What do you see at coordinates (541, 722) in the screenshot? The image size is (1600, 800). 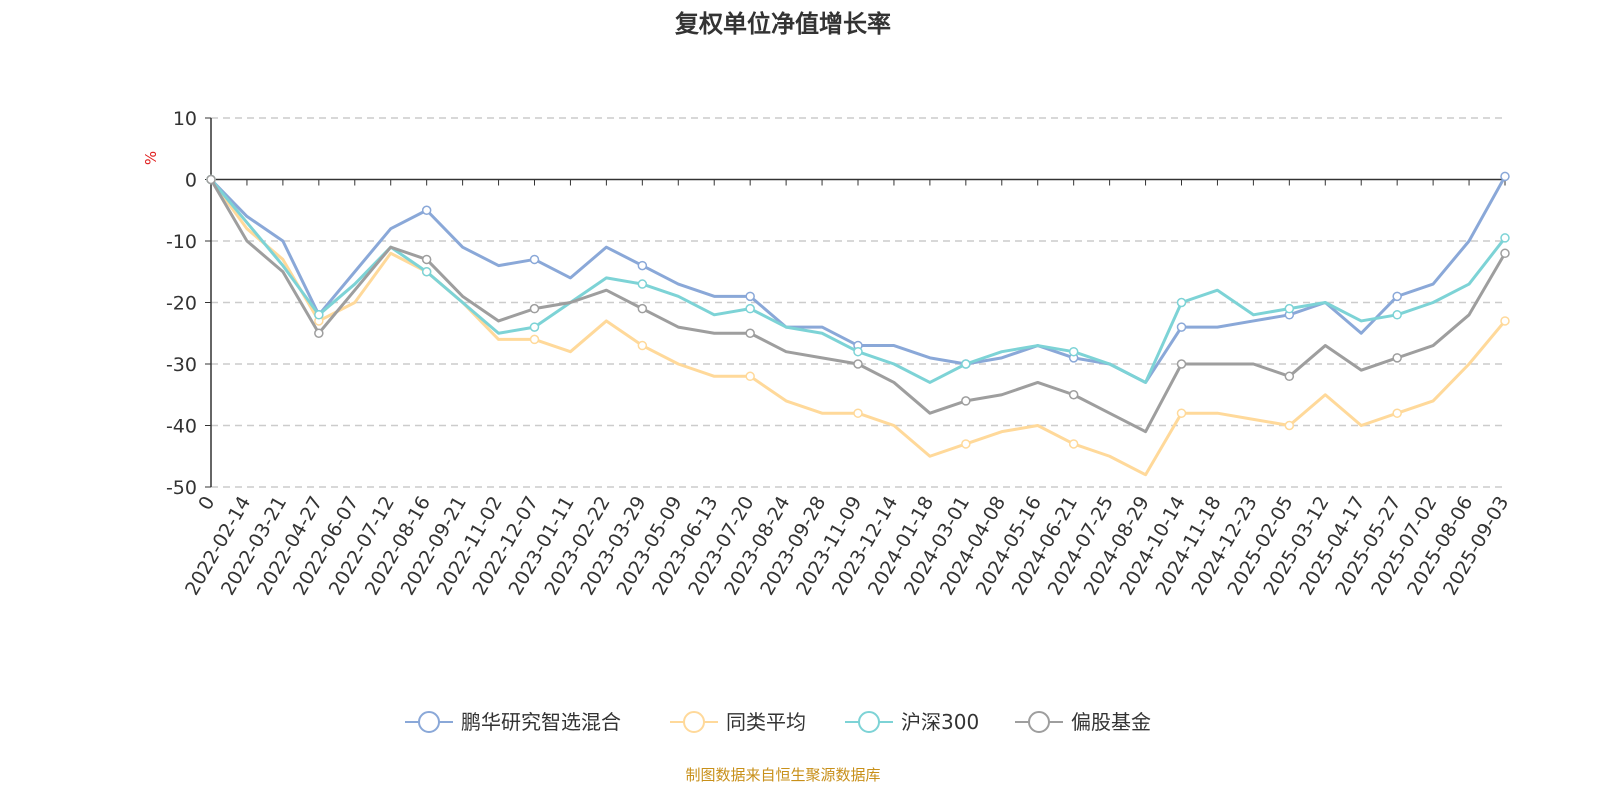 I see `legend-label: 鹏华研究智选混合` at bounding box center [541, 722].